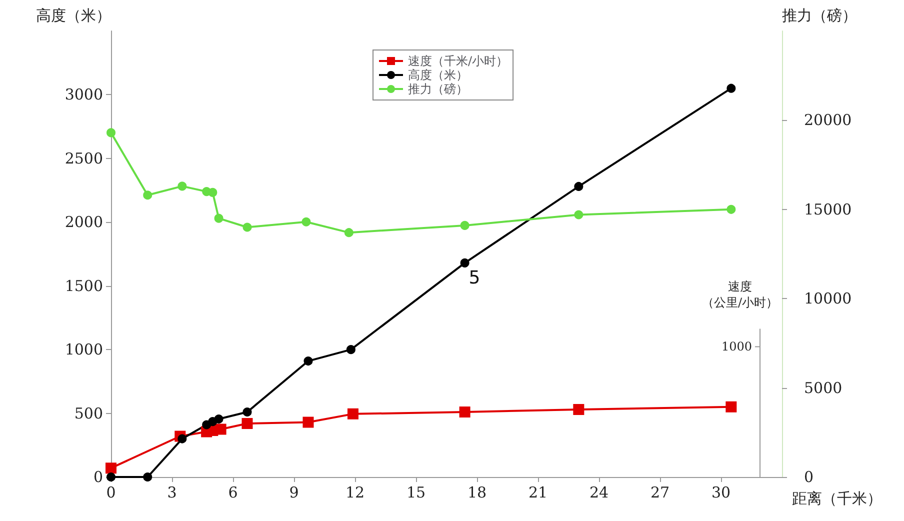  What do you see at coordinates (660, 493) in the screenshot?
I see `x-tick-label: 27` at bounding box center [660, 493].